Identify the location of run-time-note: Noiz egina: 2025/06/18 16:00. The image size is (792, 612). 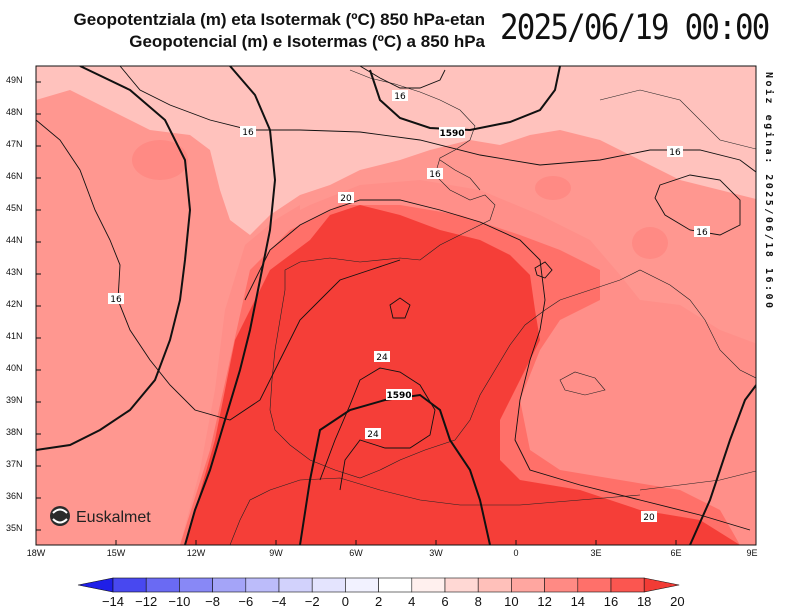
(768, 191).